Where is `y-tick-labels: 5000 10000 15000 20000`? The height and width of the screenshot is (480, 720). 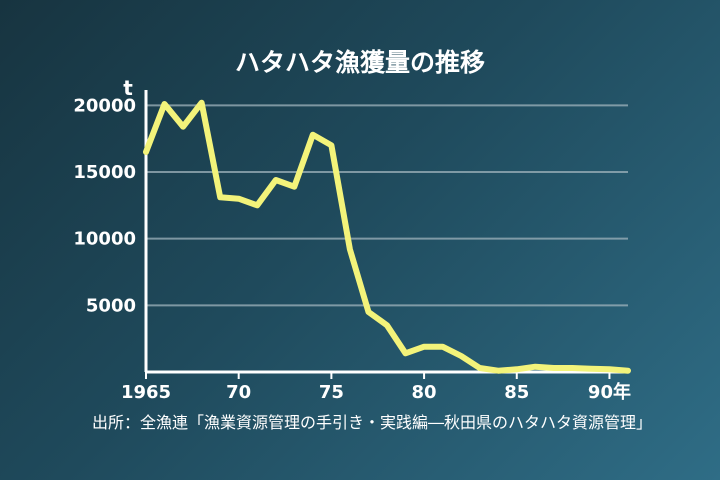
y-tick-labels: 5000 10000 15000 20000 is located at coordinates (104, 205).